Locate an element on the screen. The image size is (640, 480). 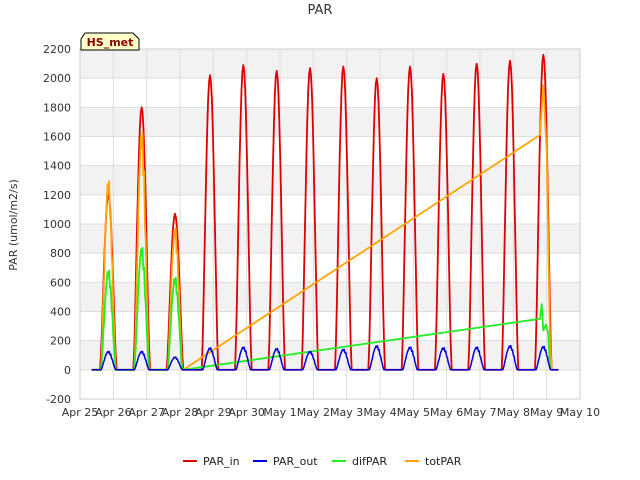
x-tick-label: May 1 is located at coordinates (279, 412).